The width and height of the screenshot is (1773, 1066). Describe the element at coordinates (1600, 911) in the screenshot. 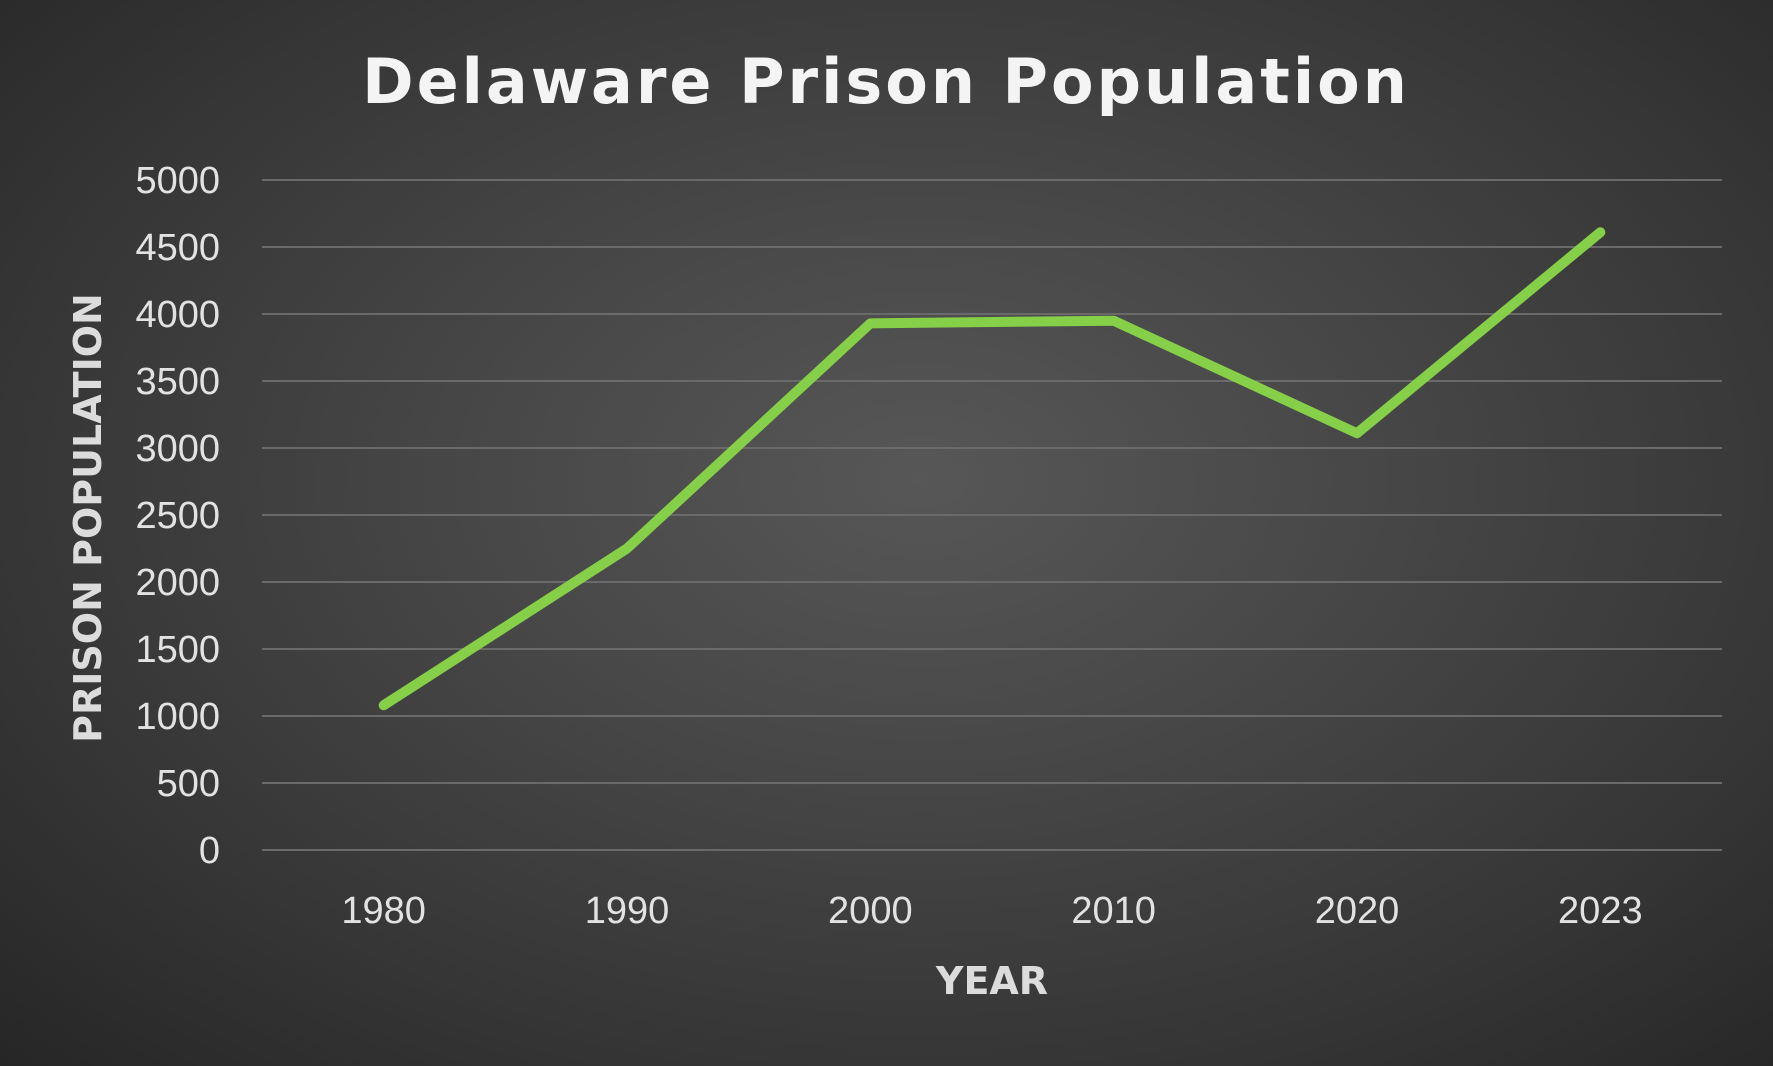

I see `x-tick-label: 2023` at that location.